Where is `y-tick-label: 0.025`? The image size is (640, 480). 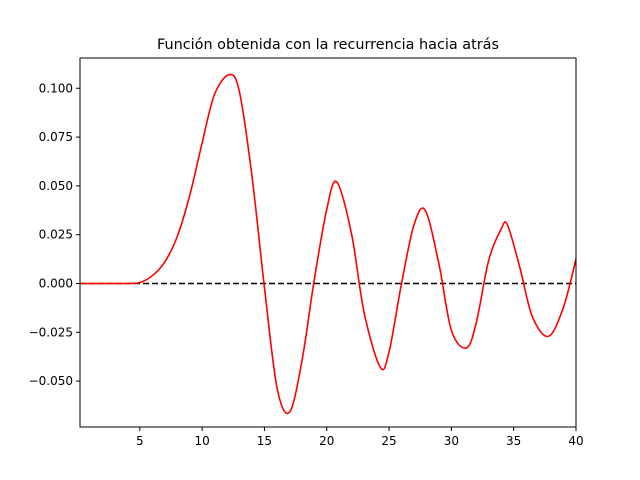 y-tick-label: 0.025 is located at coordinates (56, 235).